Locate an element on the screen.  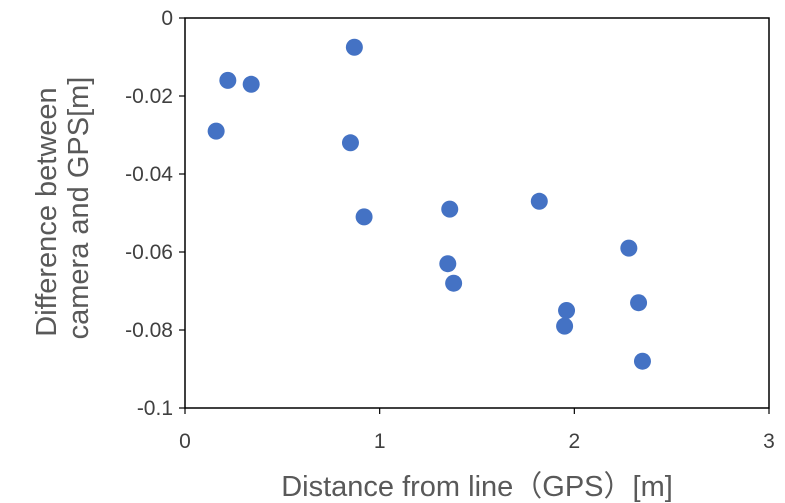
y-tick-label: -0.1 is located at coordinates (155, 408).